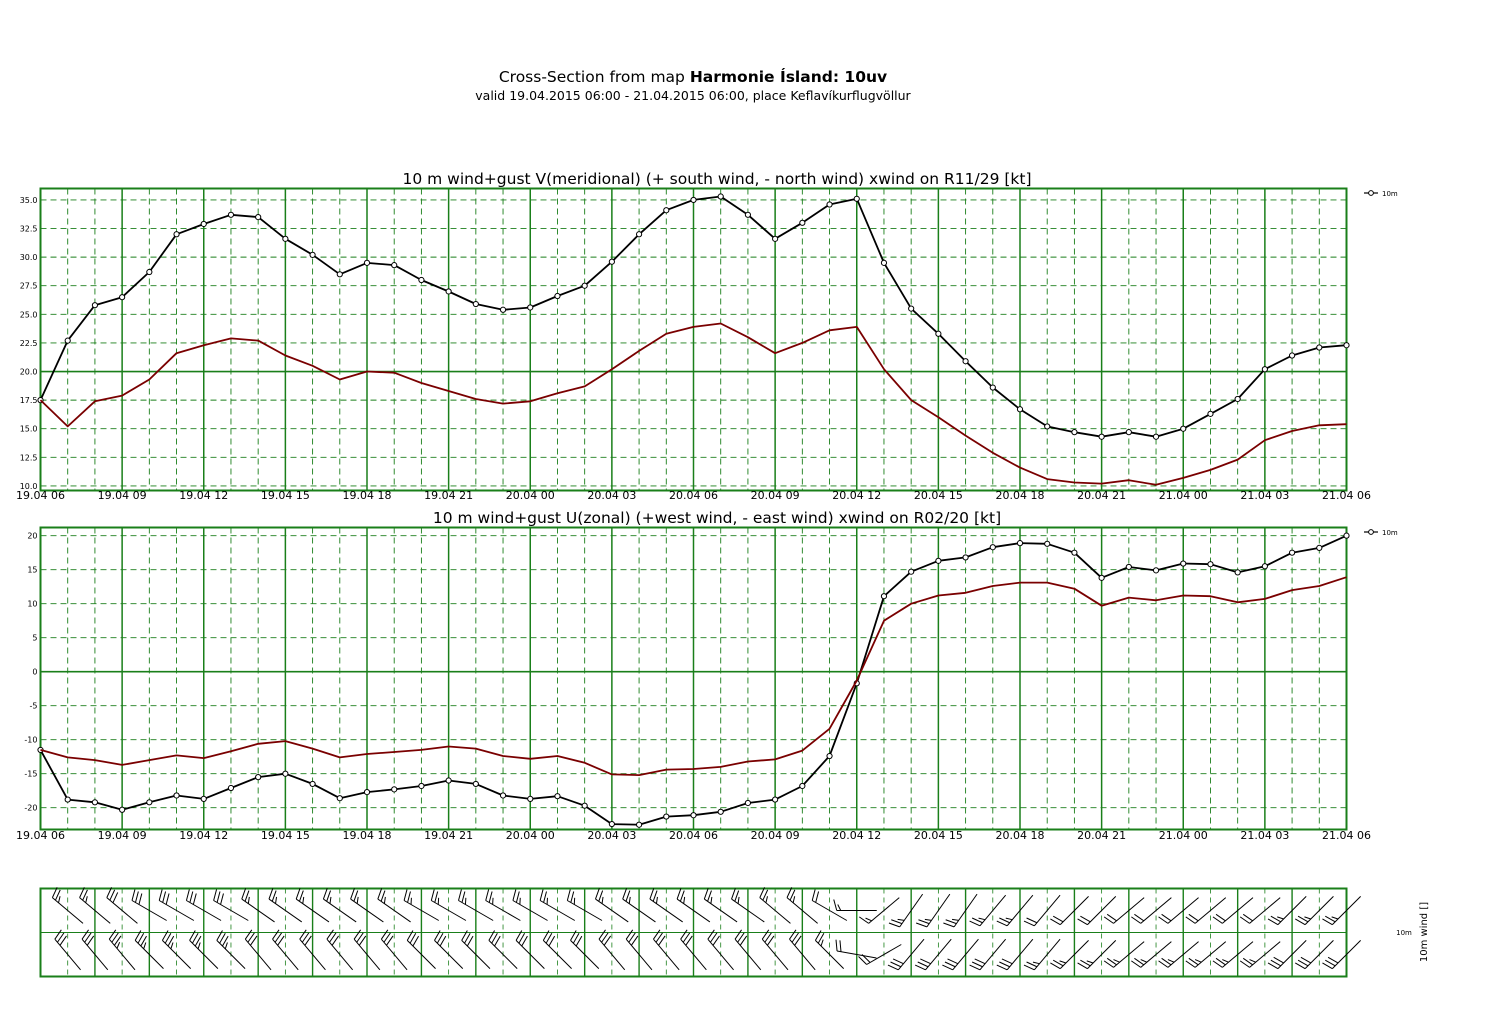 The image size is (1500, 1018). What do you see at coordinates (32, 604) in the screenshot?
I see `c2-y-tick-label: 10` at bounding box center [32, 604].